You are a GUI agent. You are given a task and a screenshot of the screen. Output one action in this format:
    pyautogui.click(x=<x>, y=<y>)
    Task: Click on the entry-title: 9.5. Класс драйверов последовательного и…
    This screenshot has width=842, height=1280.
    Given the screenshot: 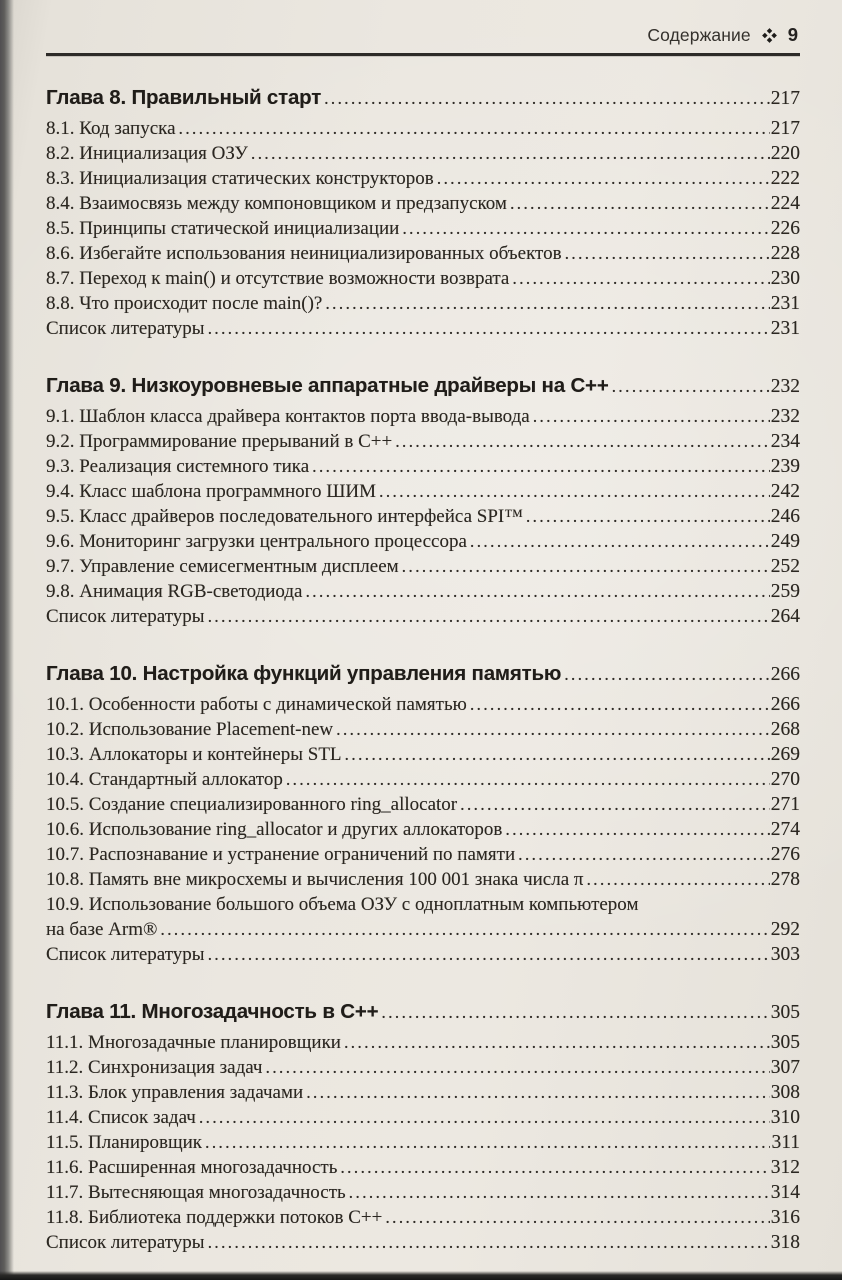 What is the action you would take?
    pyautogui.click(x=284, y=516)
    